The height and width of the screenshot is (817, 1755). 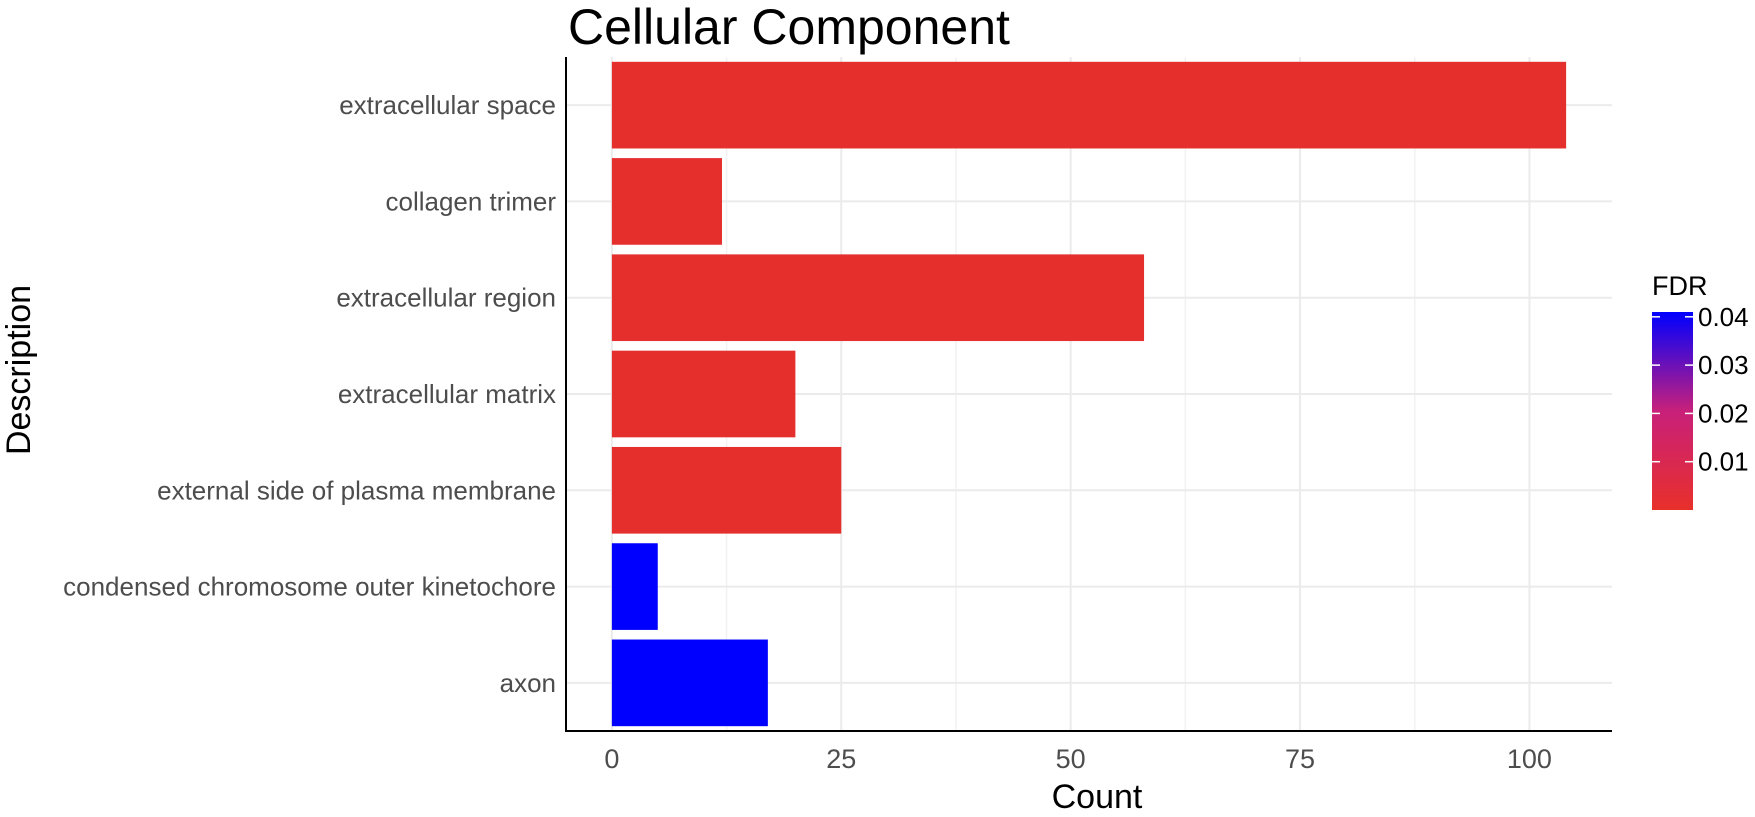 I want to click on category-label: extracellular matrix, so click(x=447, y=394).